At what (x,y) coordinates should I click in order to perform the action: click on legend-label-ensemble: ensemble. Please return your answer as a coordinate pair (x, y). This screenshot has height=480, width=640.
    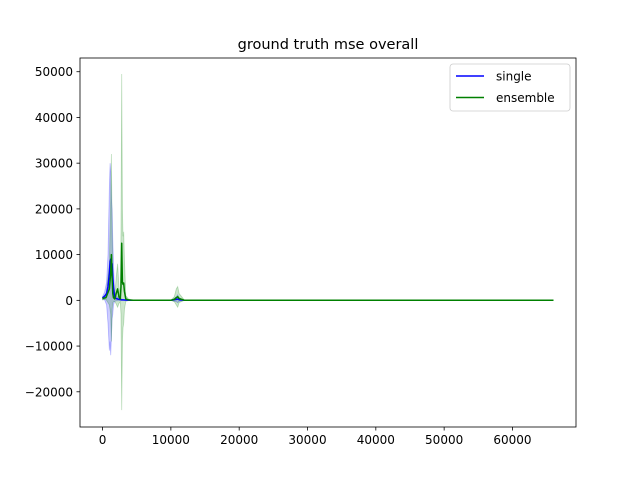
    Looking at the image, I should click on (525, 98).